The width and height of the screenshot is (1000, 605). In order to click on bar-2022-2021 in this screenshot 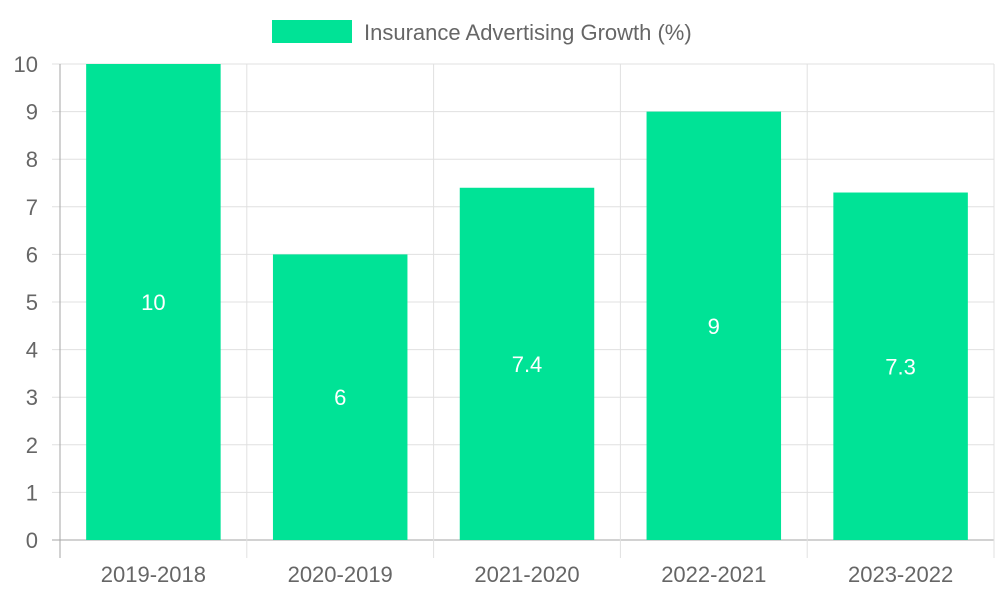, I will do `click(714, 325)`.